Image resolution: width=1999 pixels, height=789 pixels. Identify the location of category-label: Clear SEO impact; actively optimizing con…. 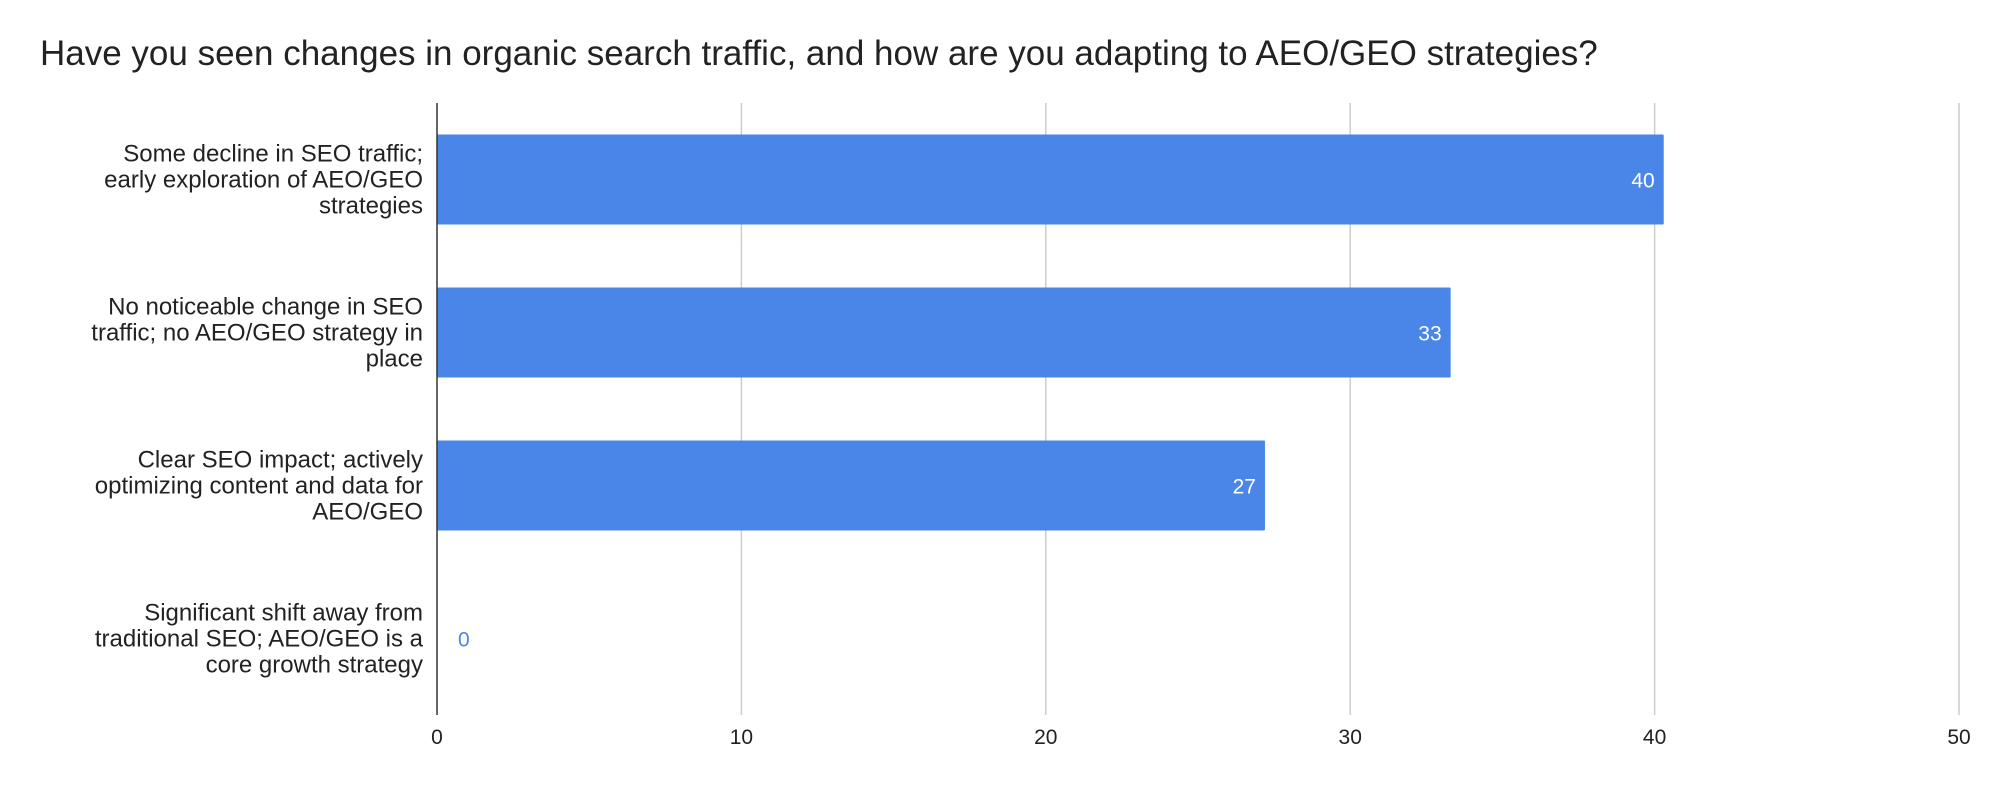
(259, 486).